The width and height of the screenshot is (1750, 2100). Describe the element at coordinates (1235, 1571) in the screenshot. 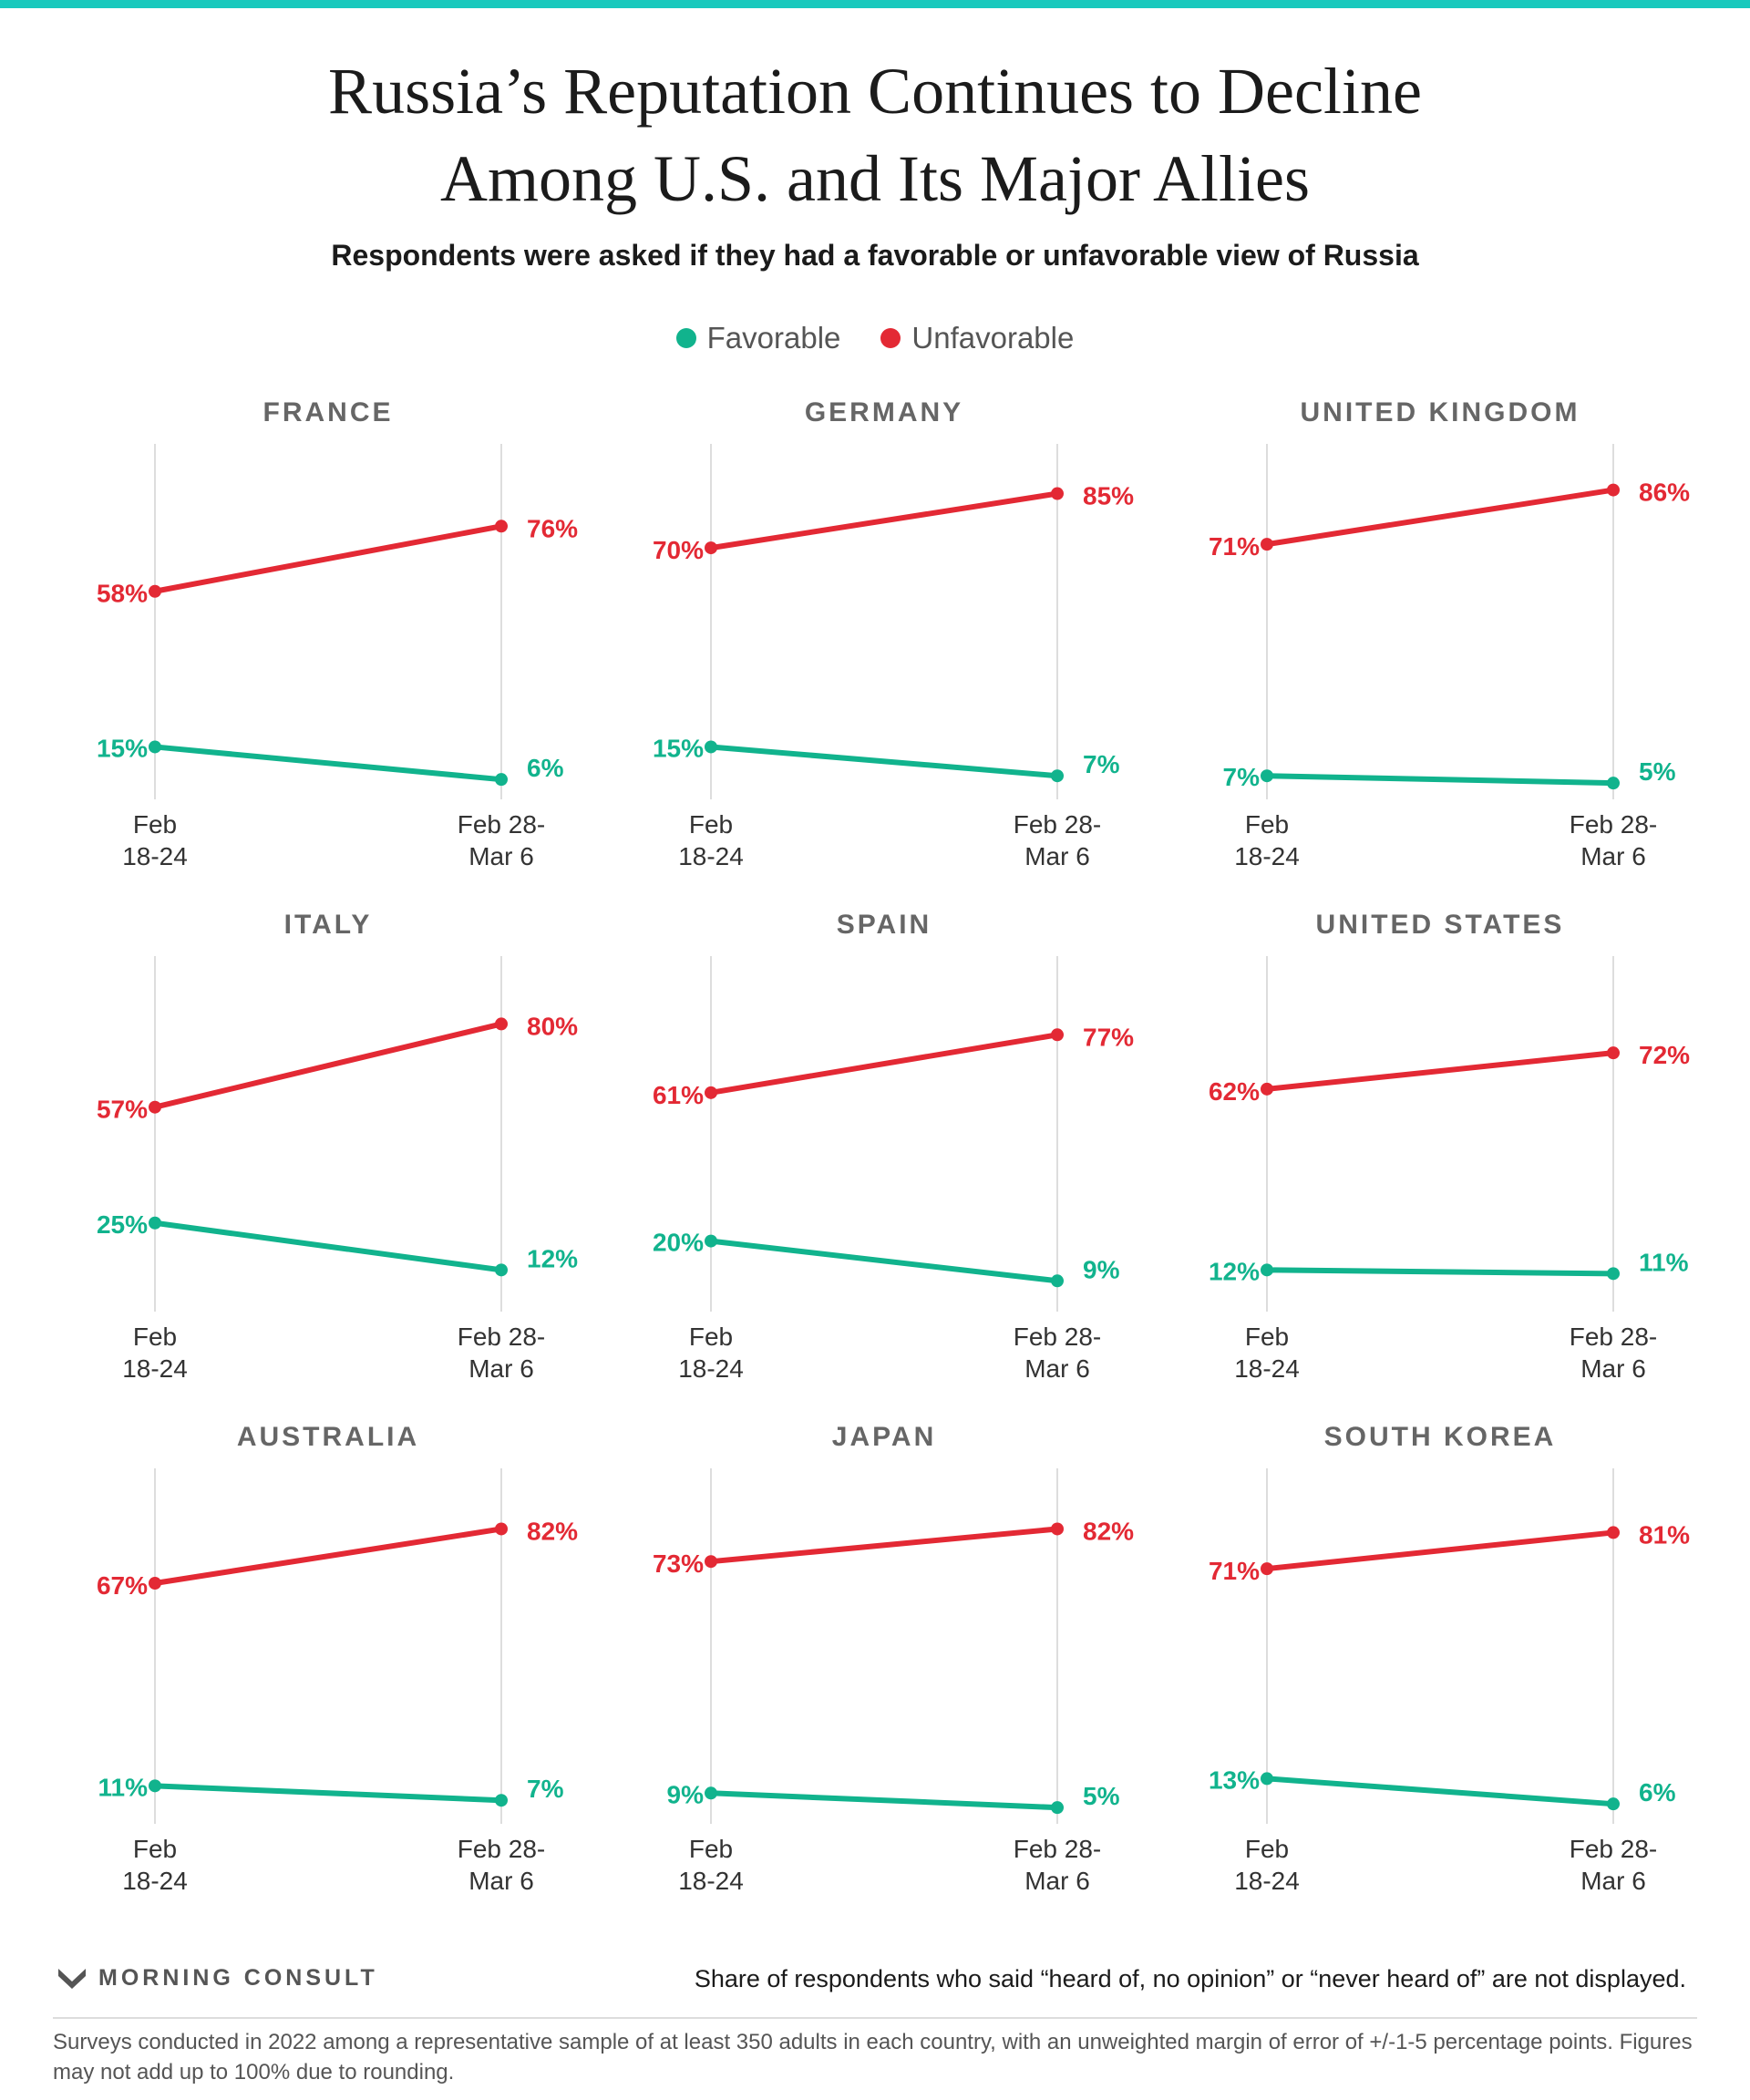

I see `data-label-south-korea-unfavorable-start: 71%` at that location.